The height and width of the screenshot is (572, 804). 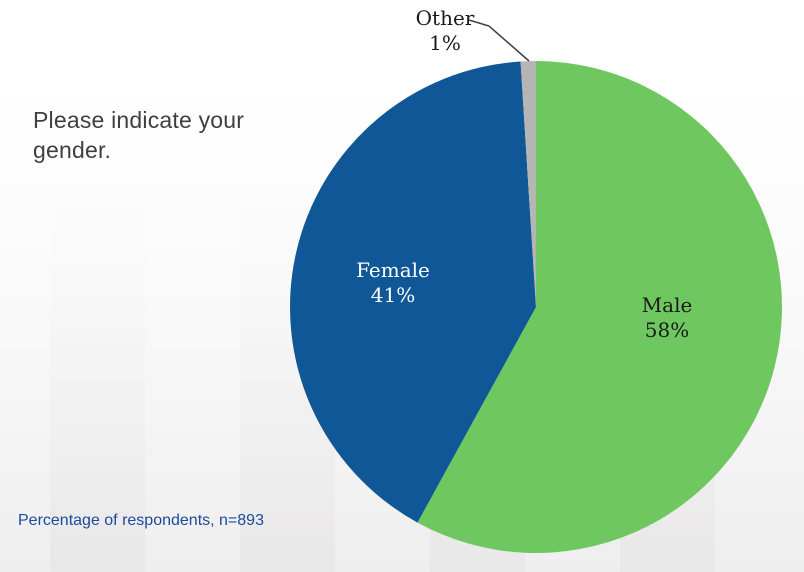 I want to click on other-leader-line, so click(x=499, y=40).